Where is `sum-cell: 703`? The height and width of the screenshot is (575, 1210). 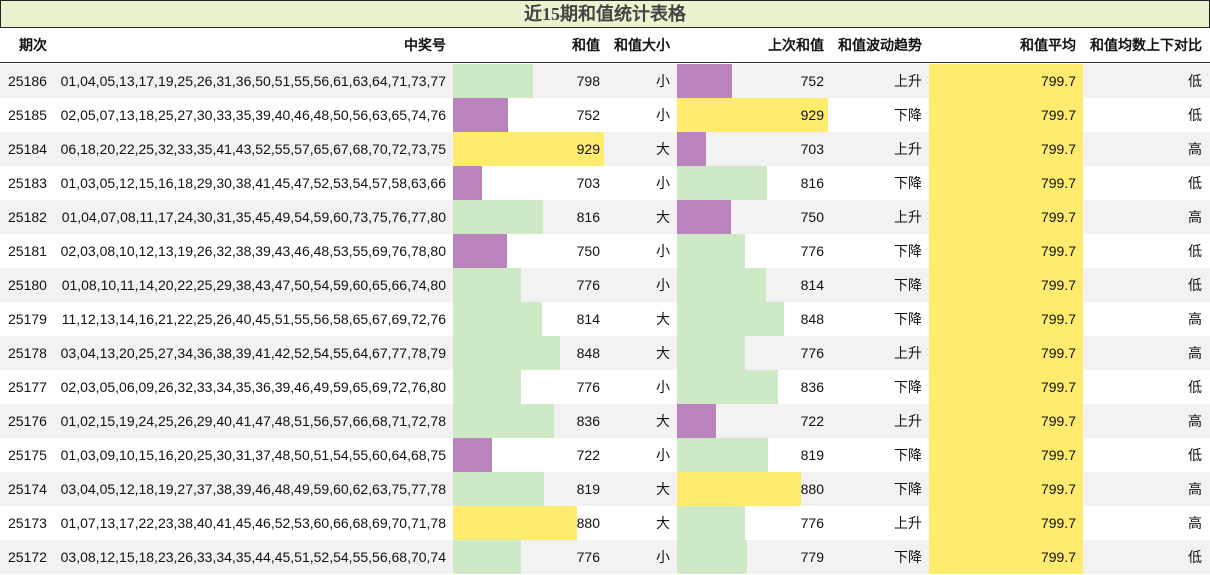
sum-cell: 703 is located at coordinates (588, 183).